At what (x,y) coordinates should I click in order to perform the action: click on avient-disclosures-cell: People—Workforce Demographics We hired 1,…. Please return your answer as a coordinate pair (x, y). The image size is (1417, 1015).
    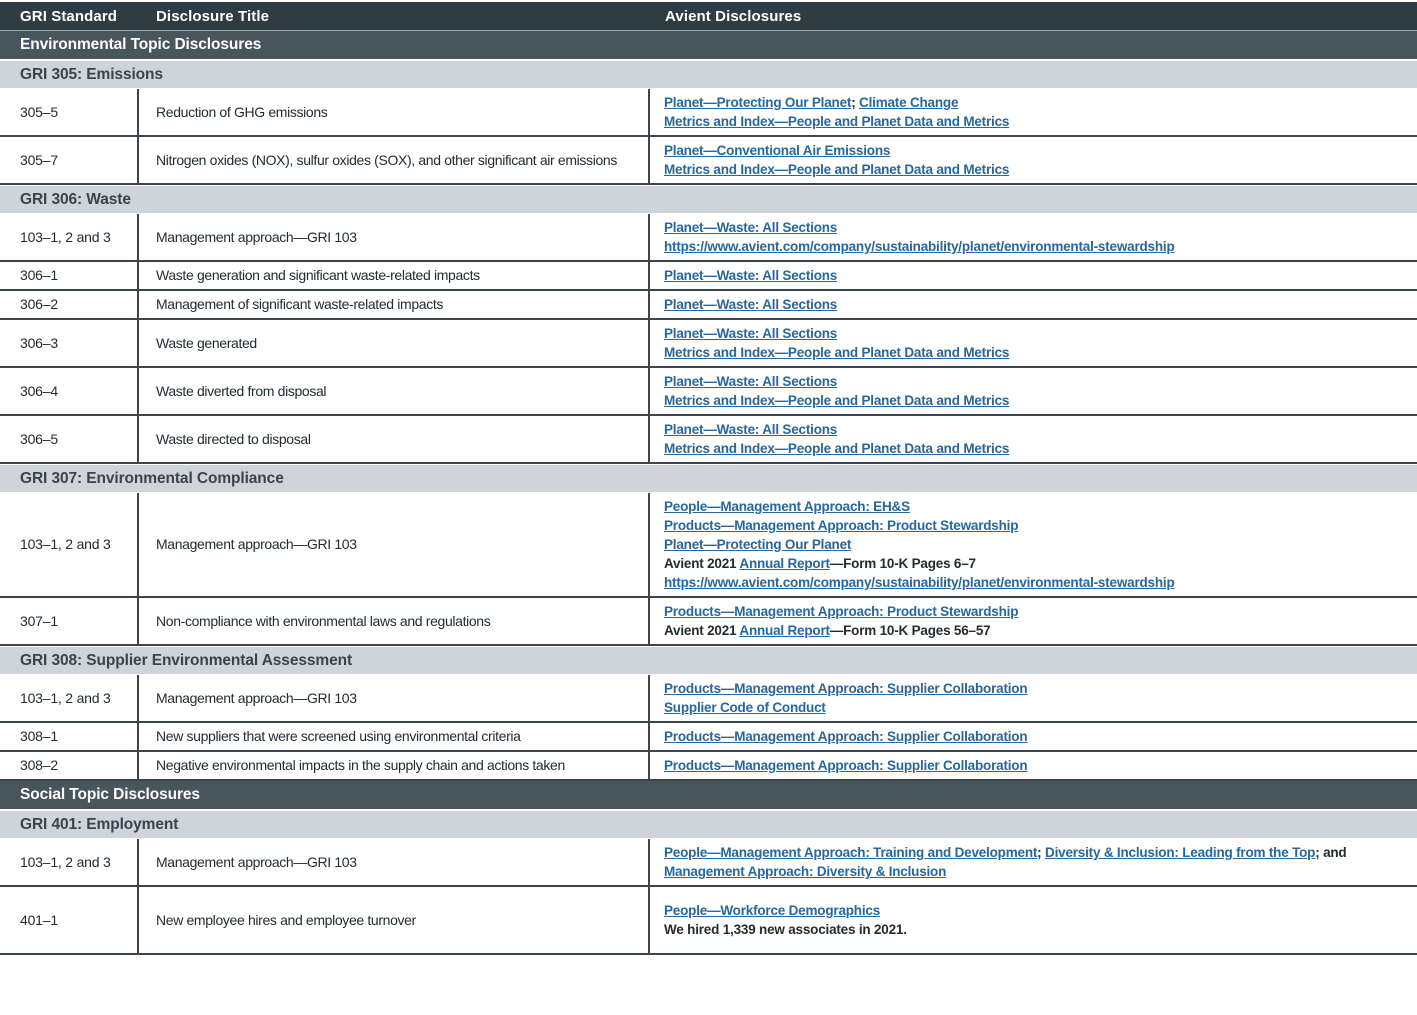
    Looking at the image, I should click on (1033, 920).